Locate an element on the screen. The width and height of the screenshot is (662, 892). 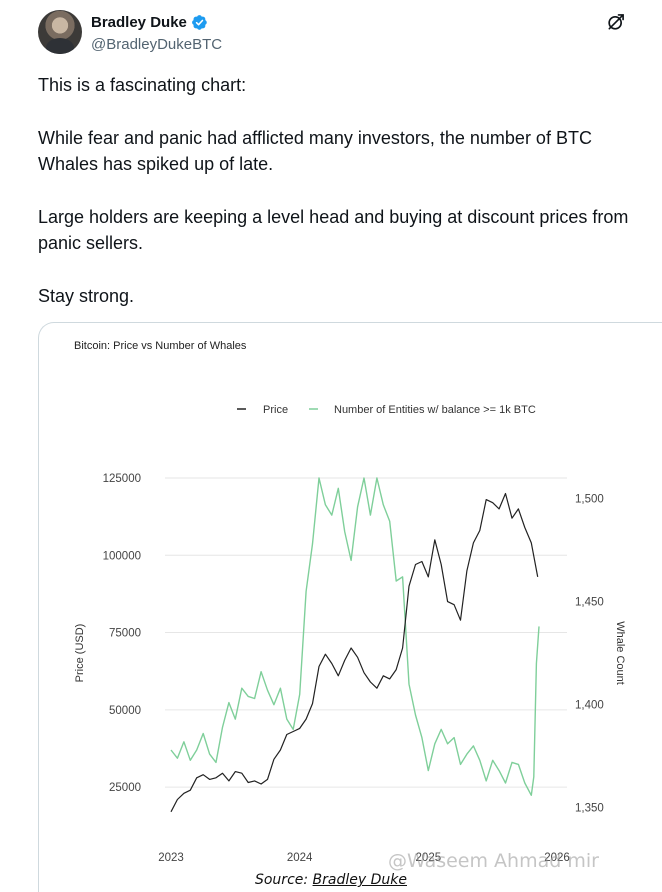
y-left-tick-label: 100000 is located at coordinates (122, 556).